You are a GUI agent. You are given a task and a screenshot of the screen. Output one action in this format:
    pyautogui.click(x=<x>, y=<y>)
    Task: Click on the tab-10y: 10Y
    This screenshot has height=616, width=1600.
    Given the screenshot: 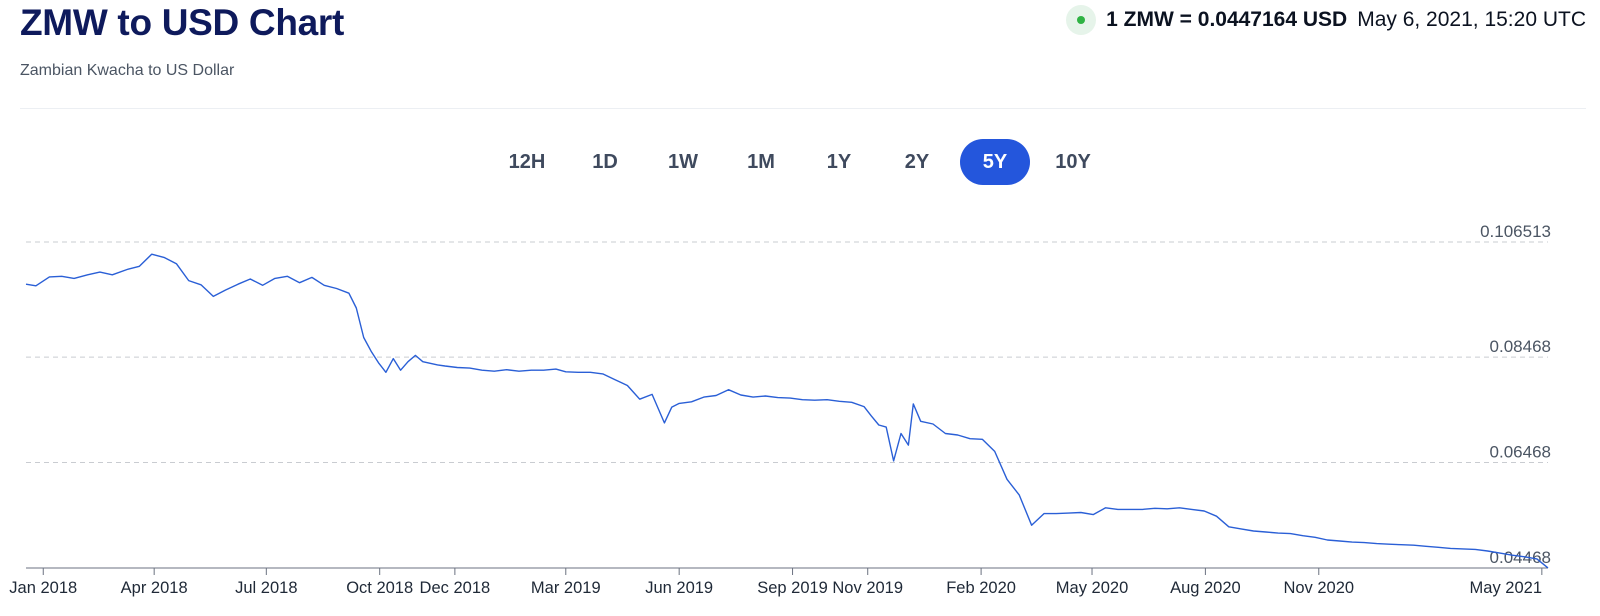 What is the action you would take?
    pyautogui.click(x=1073, y=162)
    